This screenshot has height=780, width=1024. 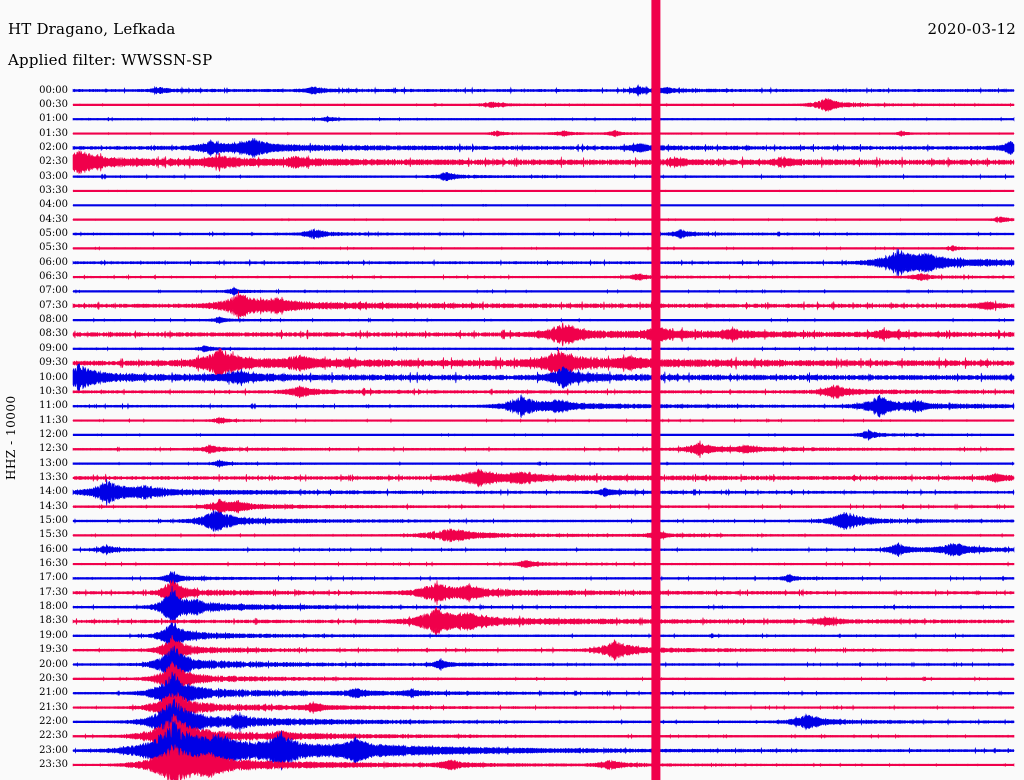 I want to click on time-label-2230: 22:30, so click(x=53, y=736).